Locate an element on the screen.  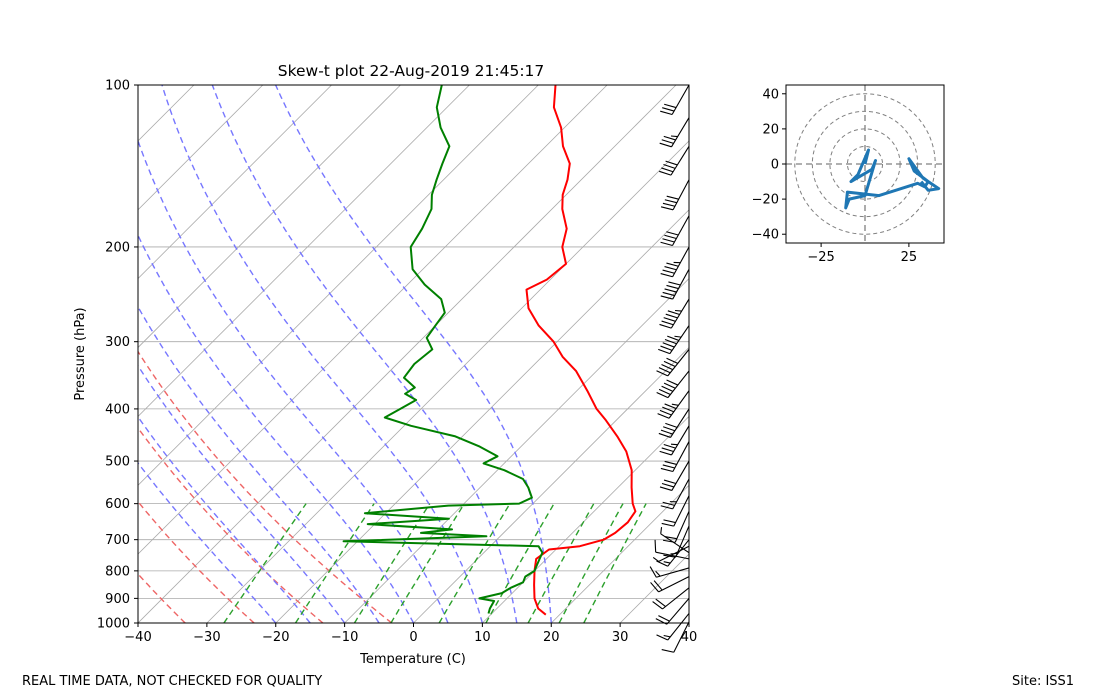
y-tick-label-200: 200 is located at coordinates (117, 247).